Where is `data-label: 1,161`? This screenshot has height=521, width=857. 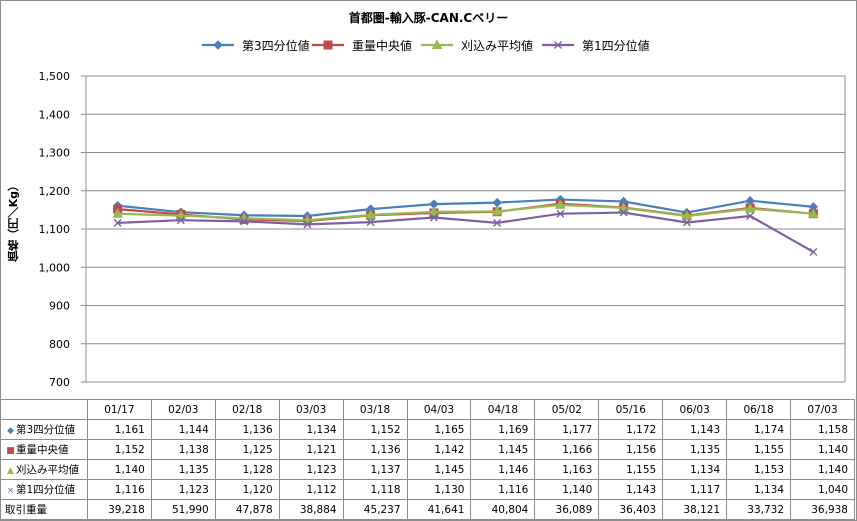
data-label: 1,161 is located at coordinates (119, 429).